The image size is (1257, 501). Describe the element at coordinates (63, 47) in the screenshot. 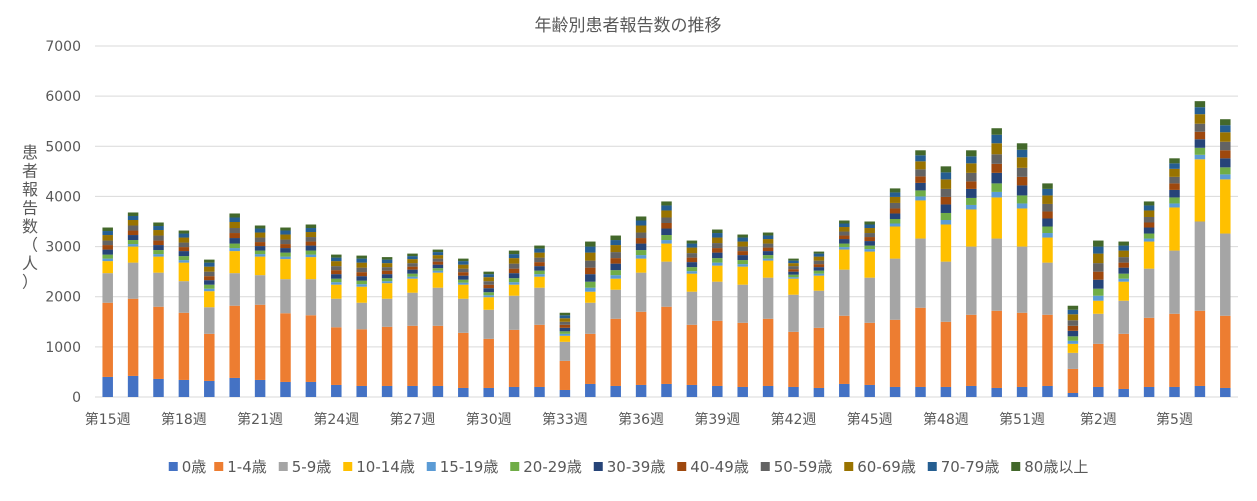

I see `y-tick-label: 7000` at that location.